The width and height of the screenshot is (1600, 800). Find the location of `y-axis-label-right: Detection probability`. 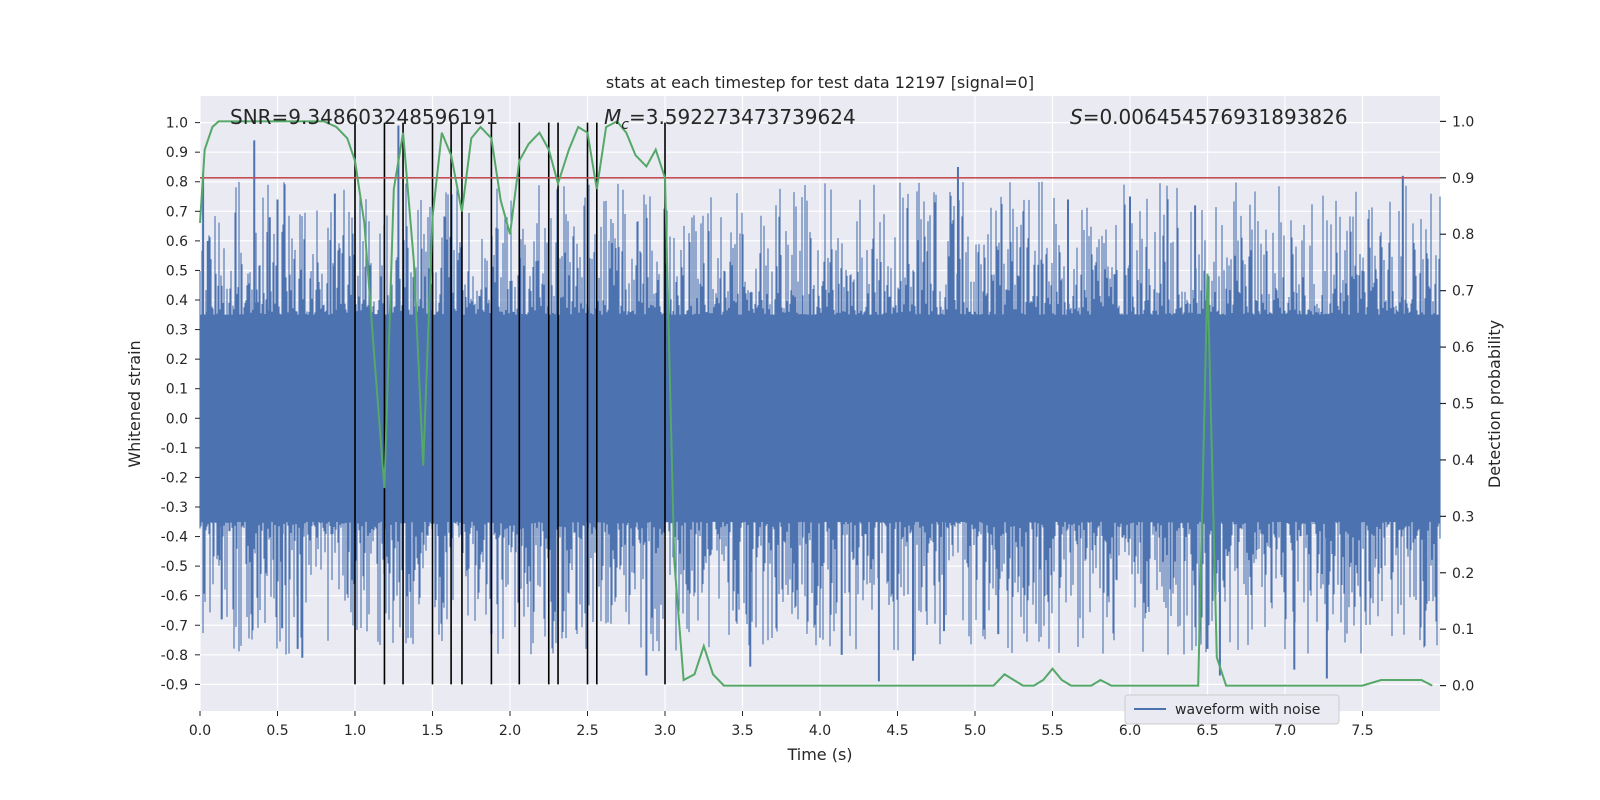

y-axis-label-right: Detection probability is located at coordinates (1494, 404).